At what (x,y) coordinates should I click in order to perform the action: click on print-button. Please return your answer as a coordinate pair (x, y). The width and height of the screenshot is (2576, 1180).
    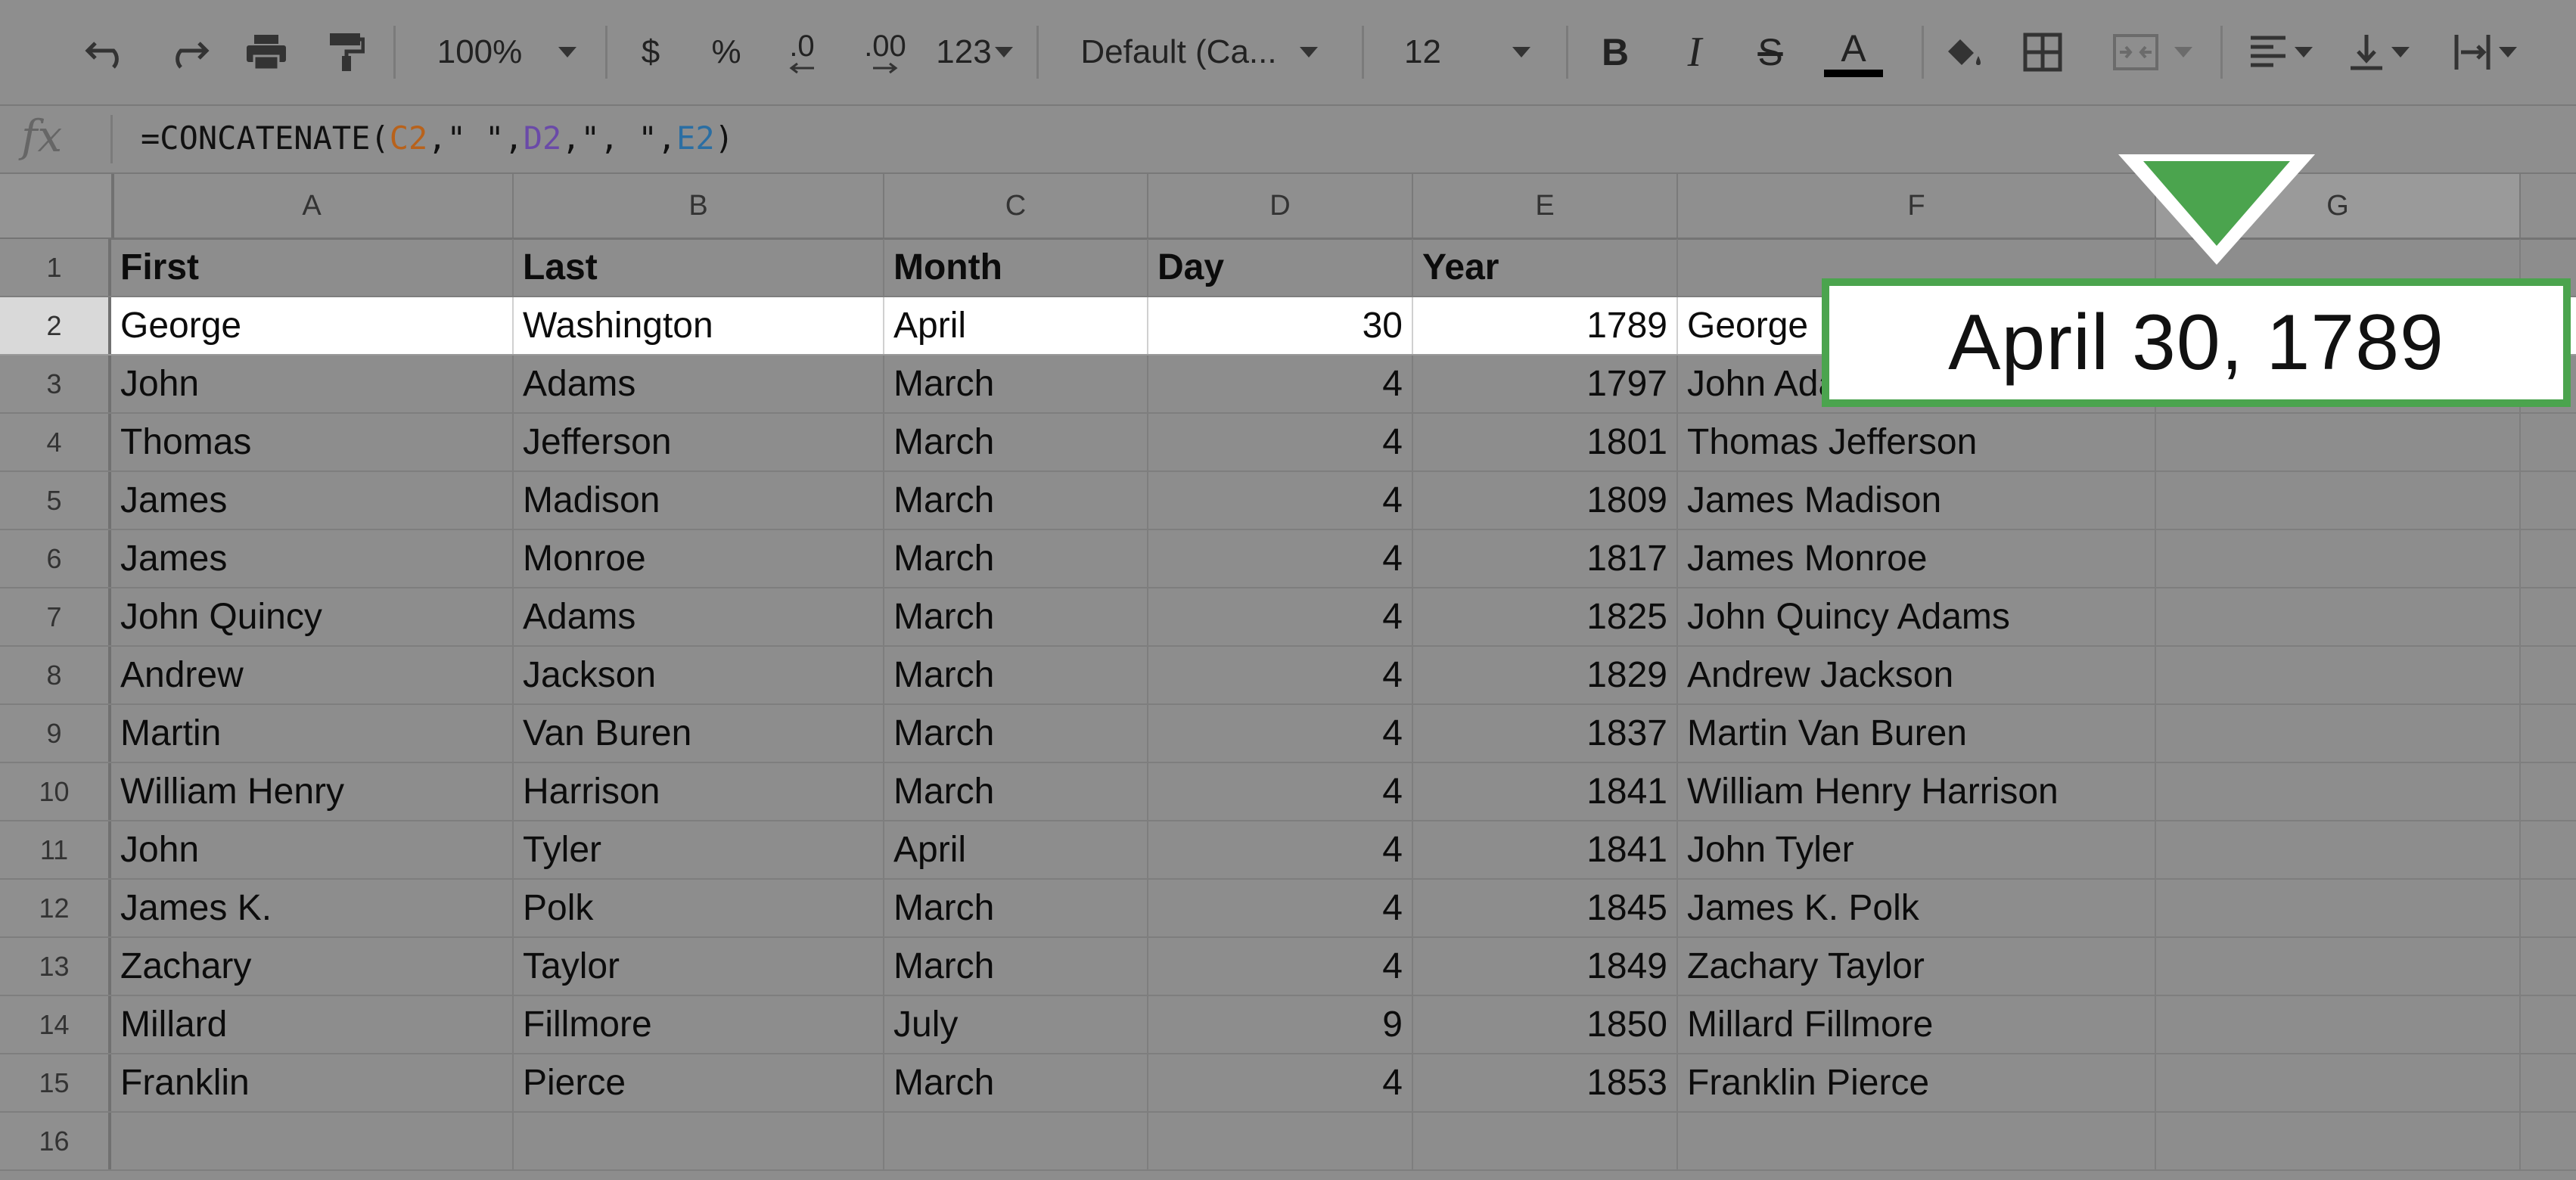
    Looking at the image, I should click on (266, 52).